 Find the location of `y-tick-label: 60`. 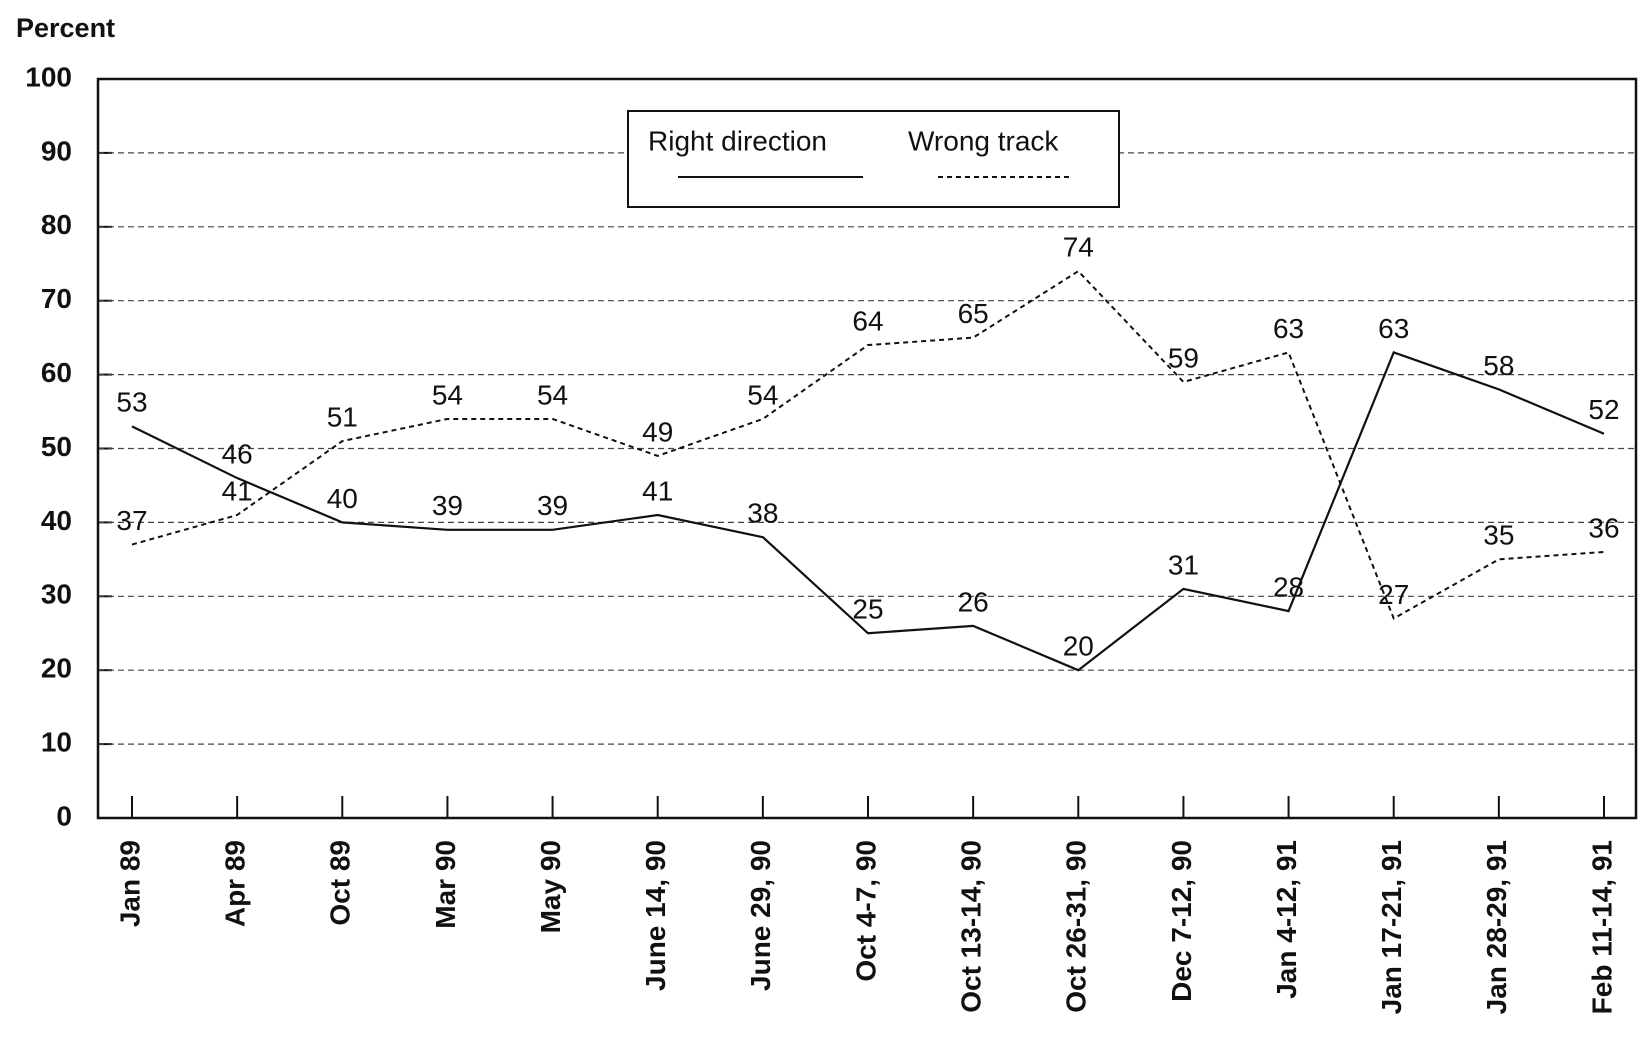

y-tick-label: 60 is located at coordinates (56, 372).